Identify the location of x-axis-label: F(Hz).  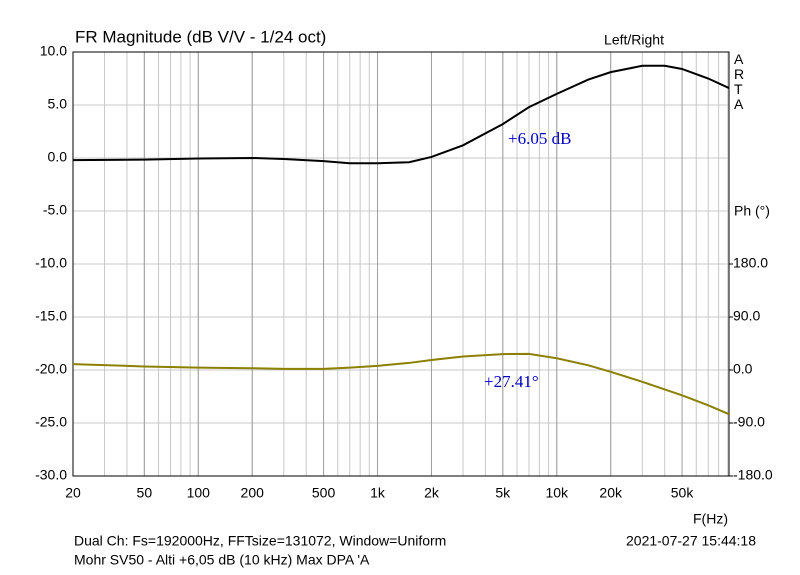
(710, 519).